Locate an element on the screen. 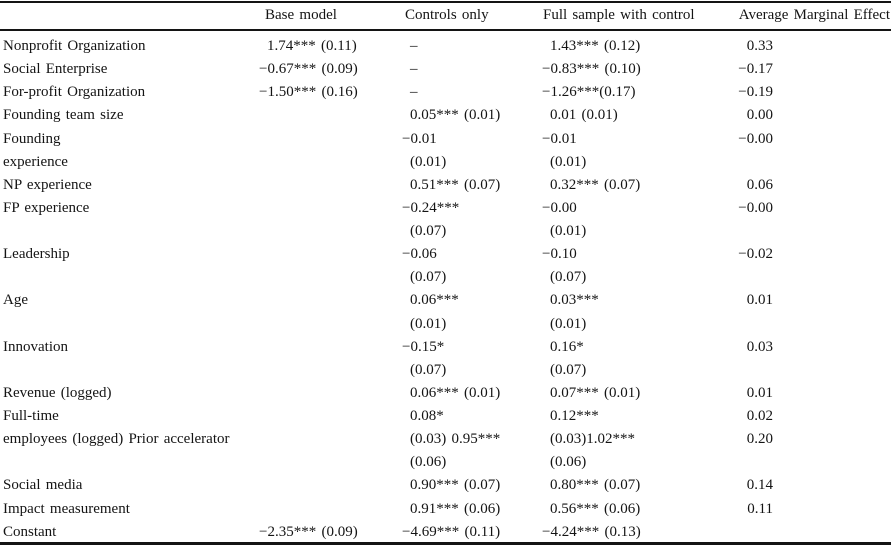 The width and height of the screenshot is (891, 549). cell-base-model: 1.74*** (0.11) is located at coordinates (312, 46).